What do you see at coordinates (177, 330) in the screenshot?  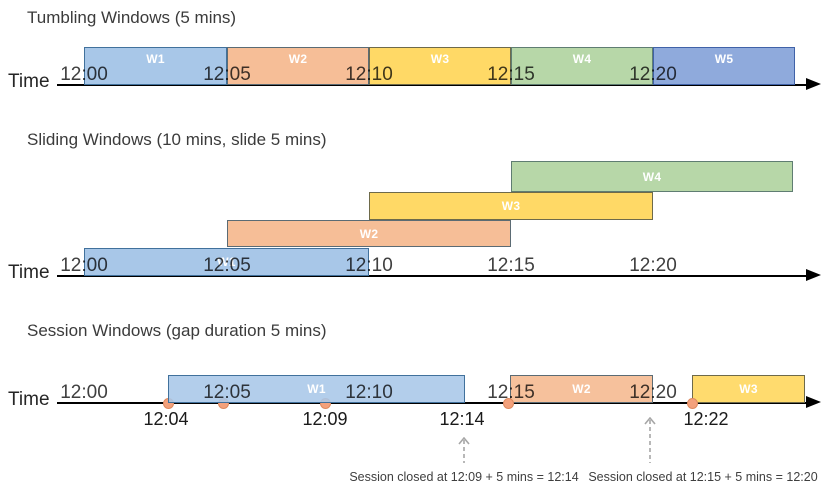 I see `section-title-session: Session Windows (gap duration 5 mins)` at bounding box center [177, 330].